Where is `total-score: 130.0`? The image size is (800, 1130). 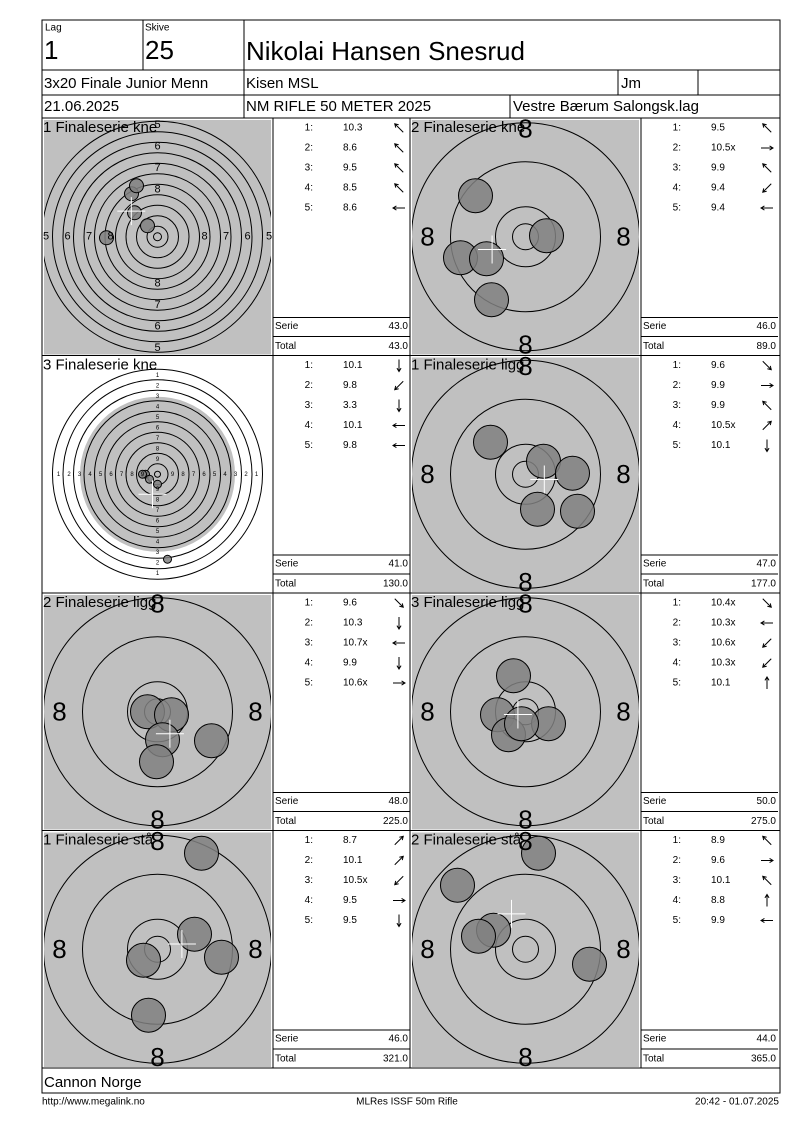
total-score: 130.0 is located at coordinates (395, 584).